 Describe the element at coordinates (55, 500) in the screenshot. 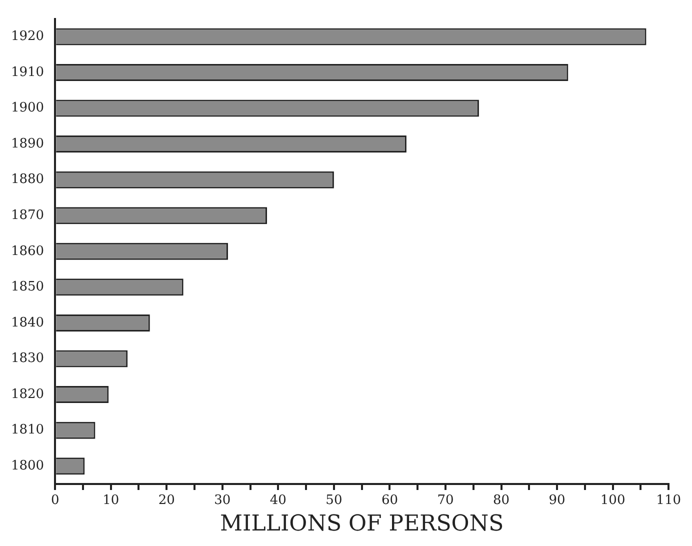

I see `x-tick-label: 0` at that location.